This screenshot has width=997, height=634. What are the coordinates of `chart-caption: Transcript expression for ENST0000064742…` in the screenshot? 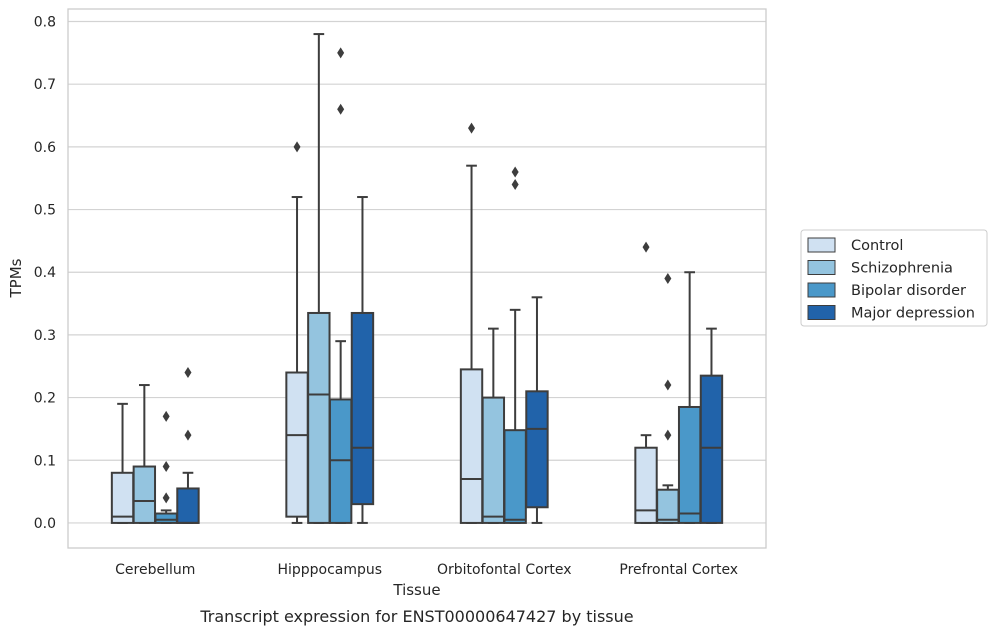 It's located at (416, 616).